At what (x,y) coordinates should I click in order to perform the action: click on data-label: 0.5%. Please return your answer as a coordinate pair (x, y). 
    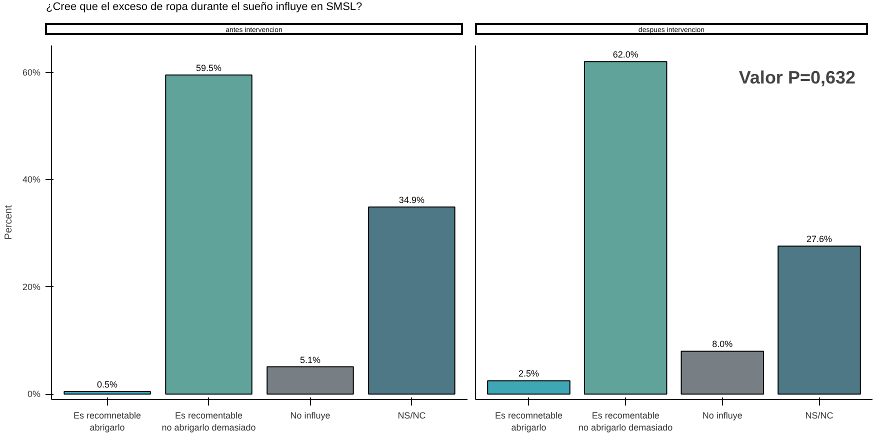
    Looking at the image, I should click on (107, 384).